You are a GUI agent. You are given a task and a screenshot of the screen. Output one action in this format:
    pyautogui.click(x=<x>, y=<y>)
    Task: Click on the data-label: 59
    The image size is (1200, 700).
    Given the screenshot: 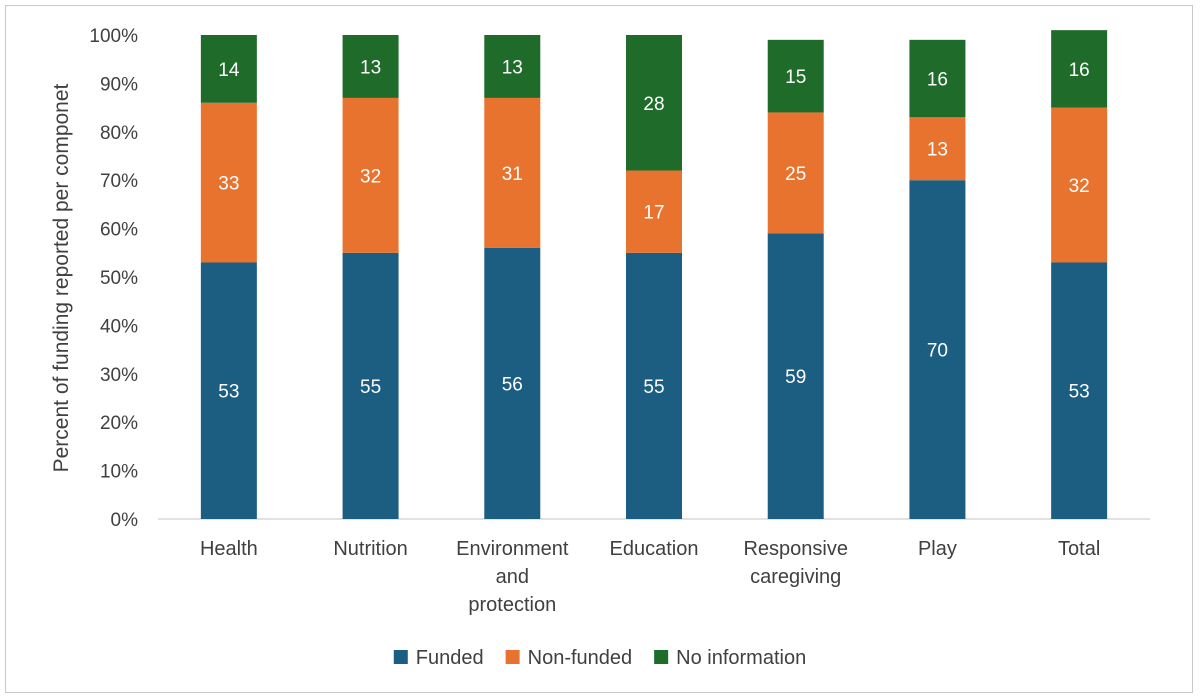 What is the action you would take?
    pyautogui.click(x=795, y=377)
    